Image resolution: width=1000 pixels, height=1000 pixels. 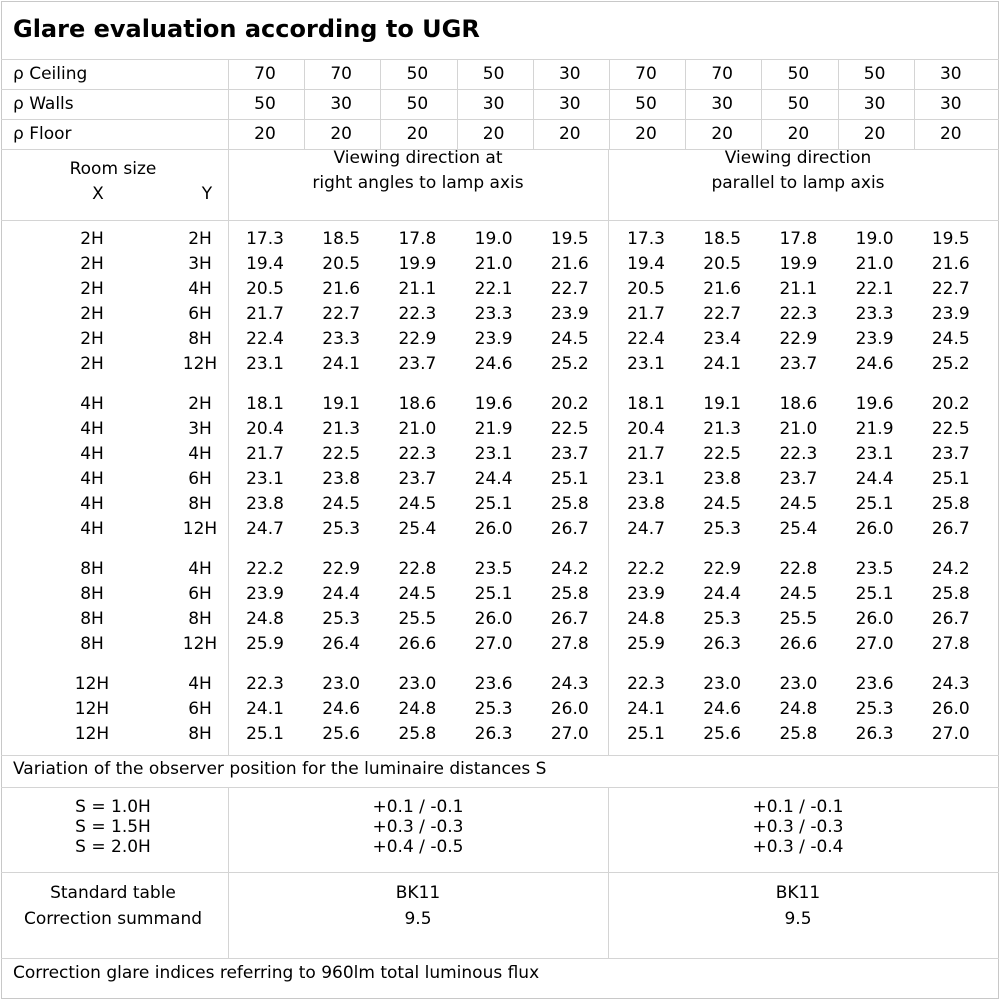 What do you see at coordinates (246, 29) in the screenshot?
I see `page-title: Glare evaluation according to UGR` at bounding box center [246, 29].